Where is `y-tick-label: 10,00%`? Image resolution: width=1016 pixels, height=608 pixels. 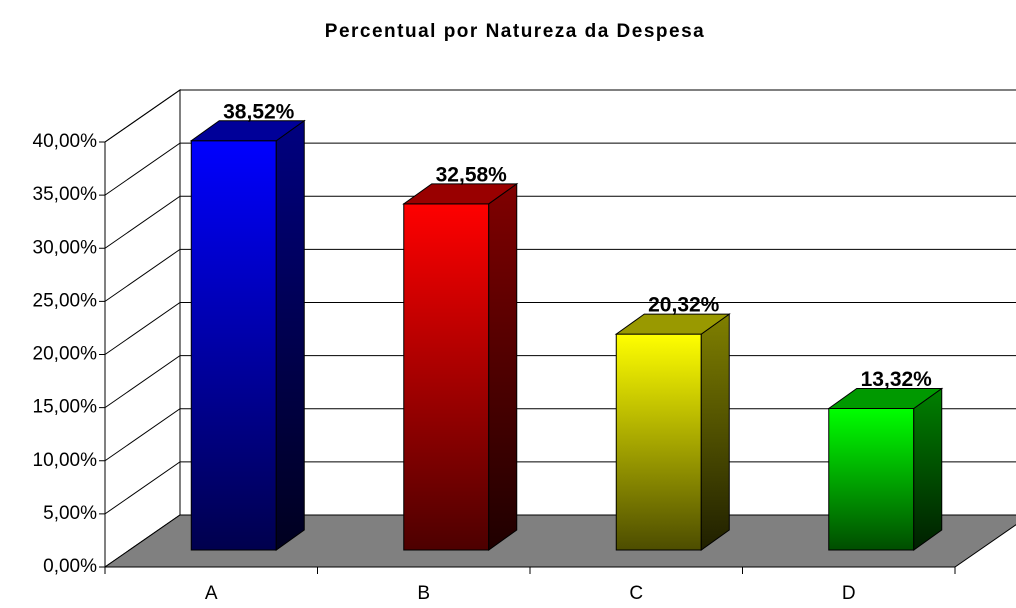 y-tick-label: 10,00% is located at coordinates (65, 460).